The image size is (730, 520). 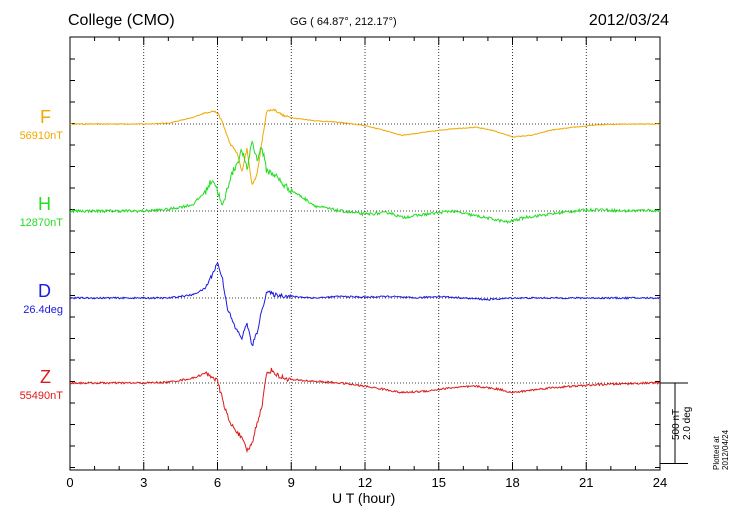 What do you see at coordinates (41, 136) in the screenshot?
I see `component-f-baseline: 56910nT` at bounding box center [41, 136].